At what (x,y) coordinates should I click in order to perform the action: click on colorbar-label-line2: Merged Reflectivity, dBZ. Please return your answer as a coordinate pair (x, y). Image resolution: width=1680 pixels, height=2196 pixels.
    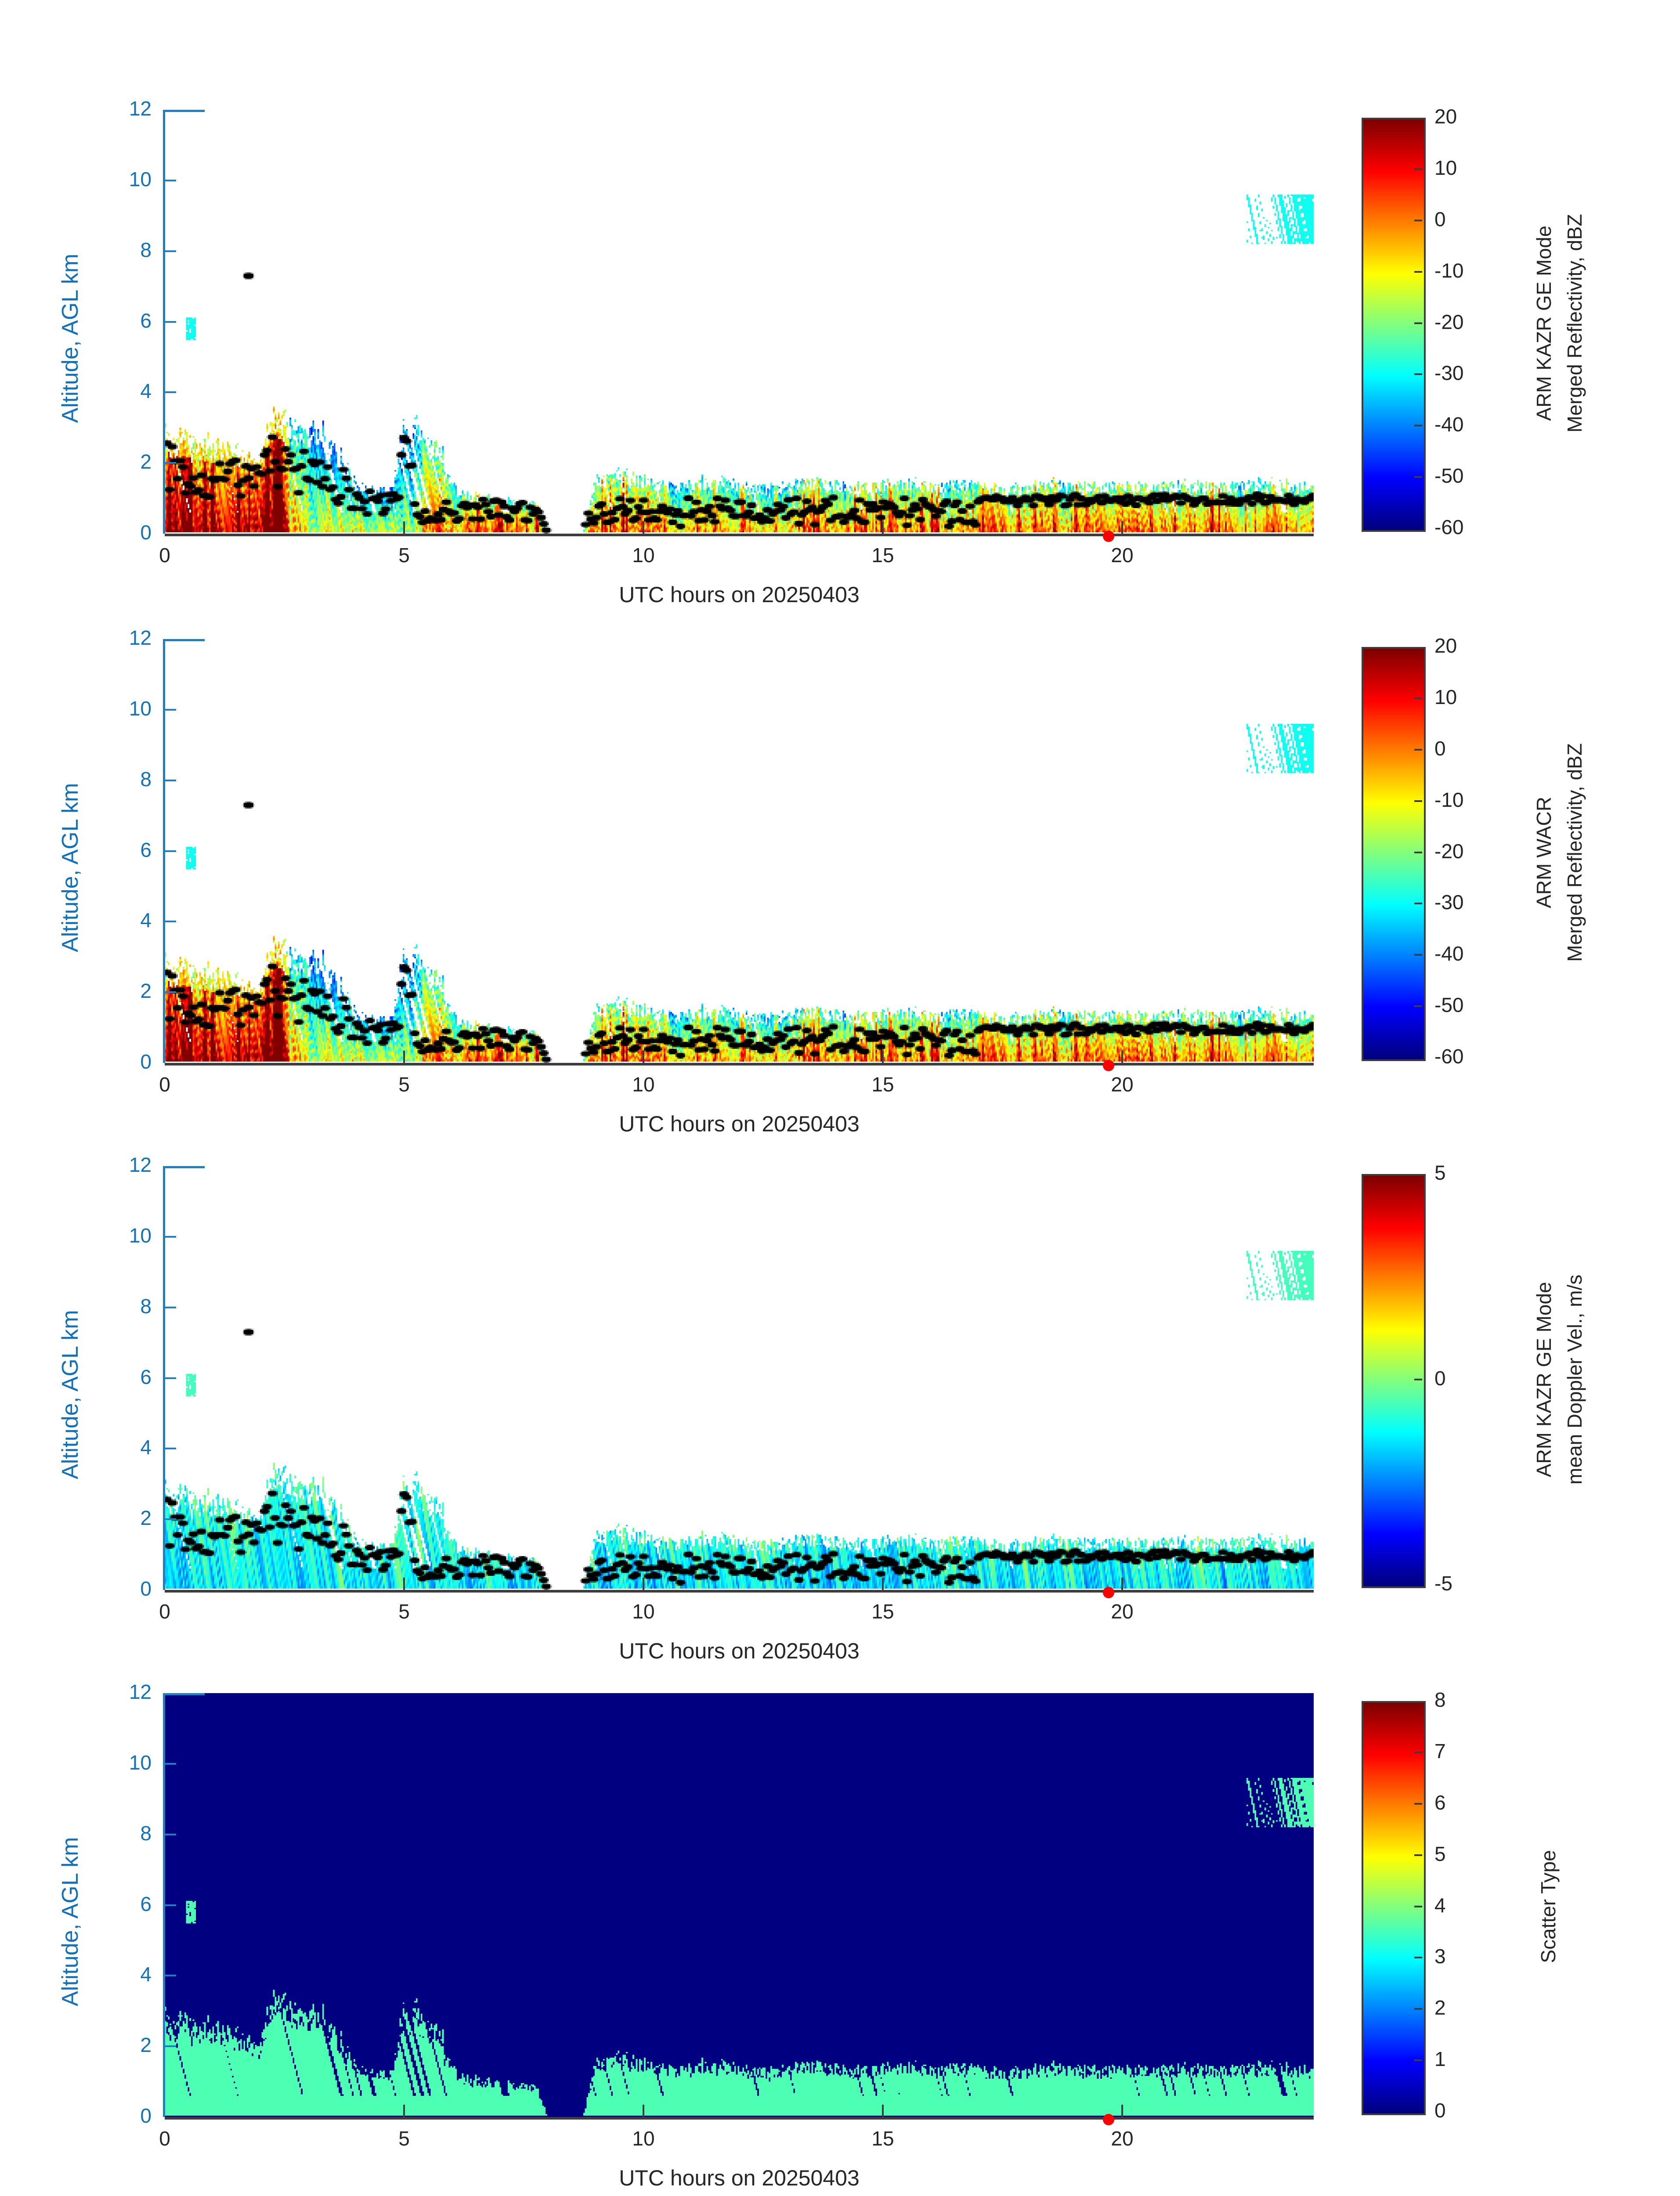
    Looking at the image, I should click on (1574, 323).